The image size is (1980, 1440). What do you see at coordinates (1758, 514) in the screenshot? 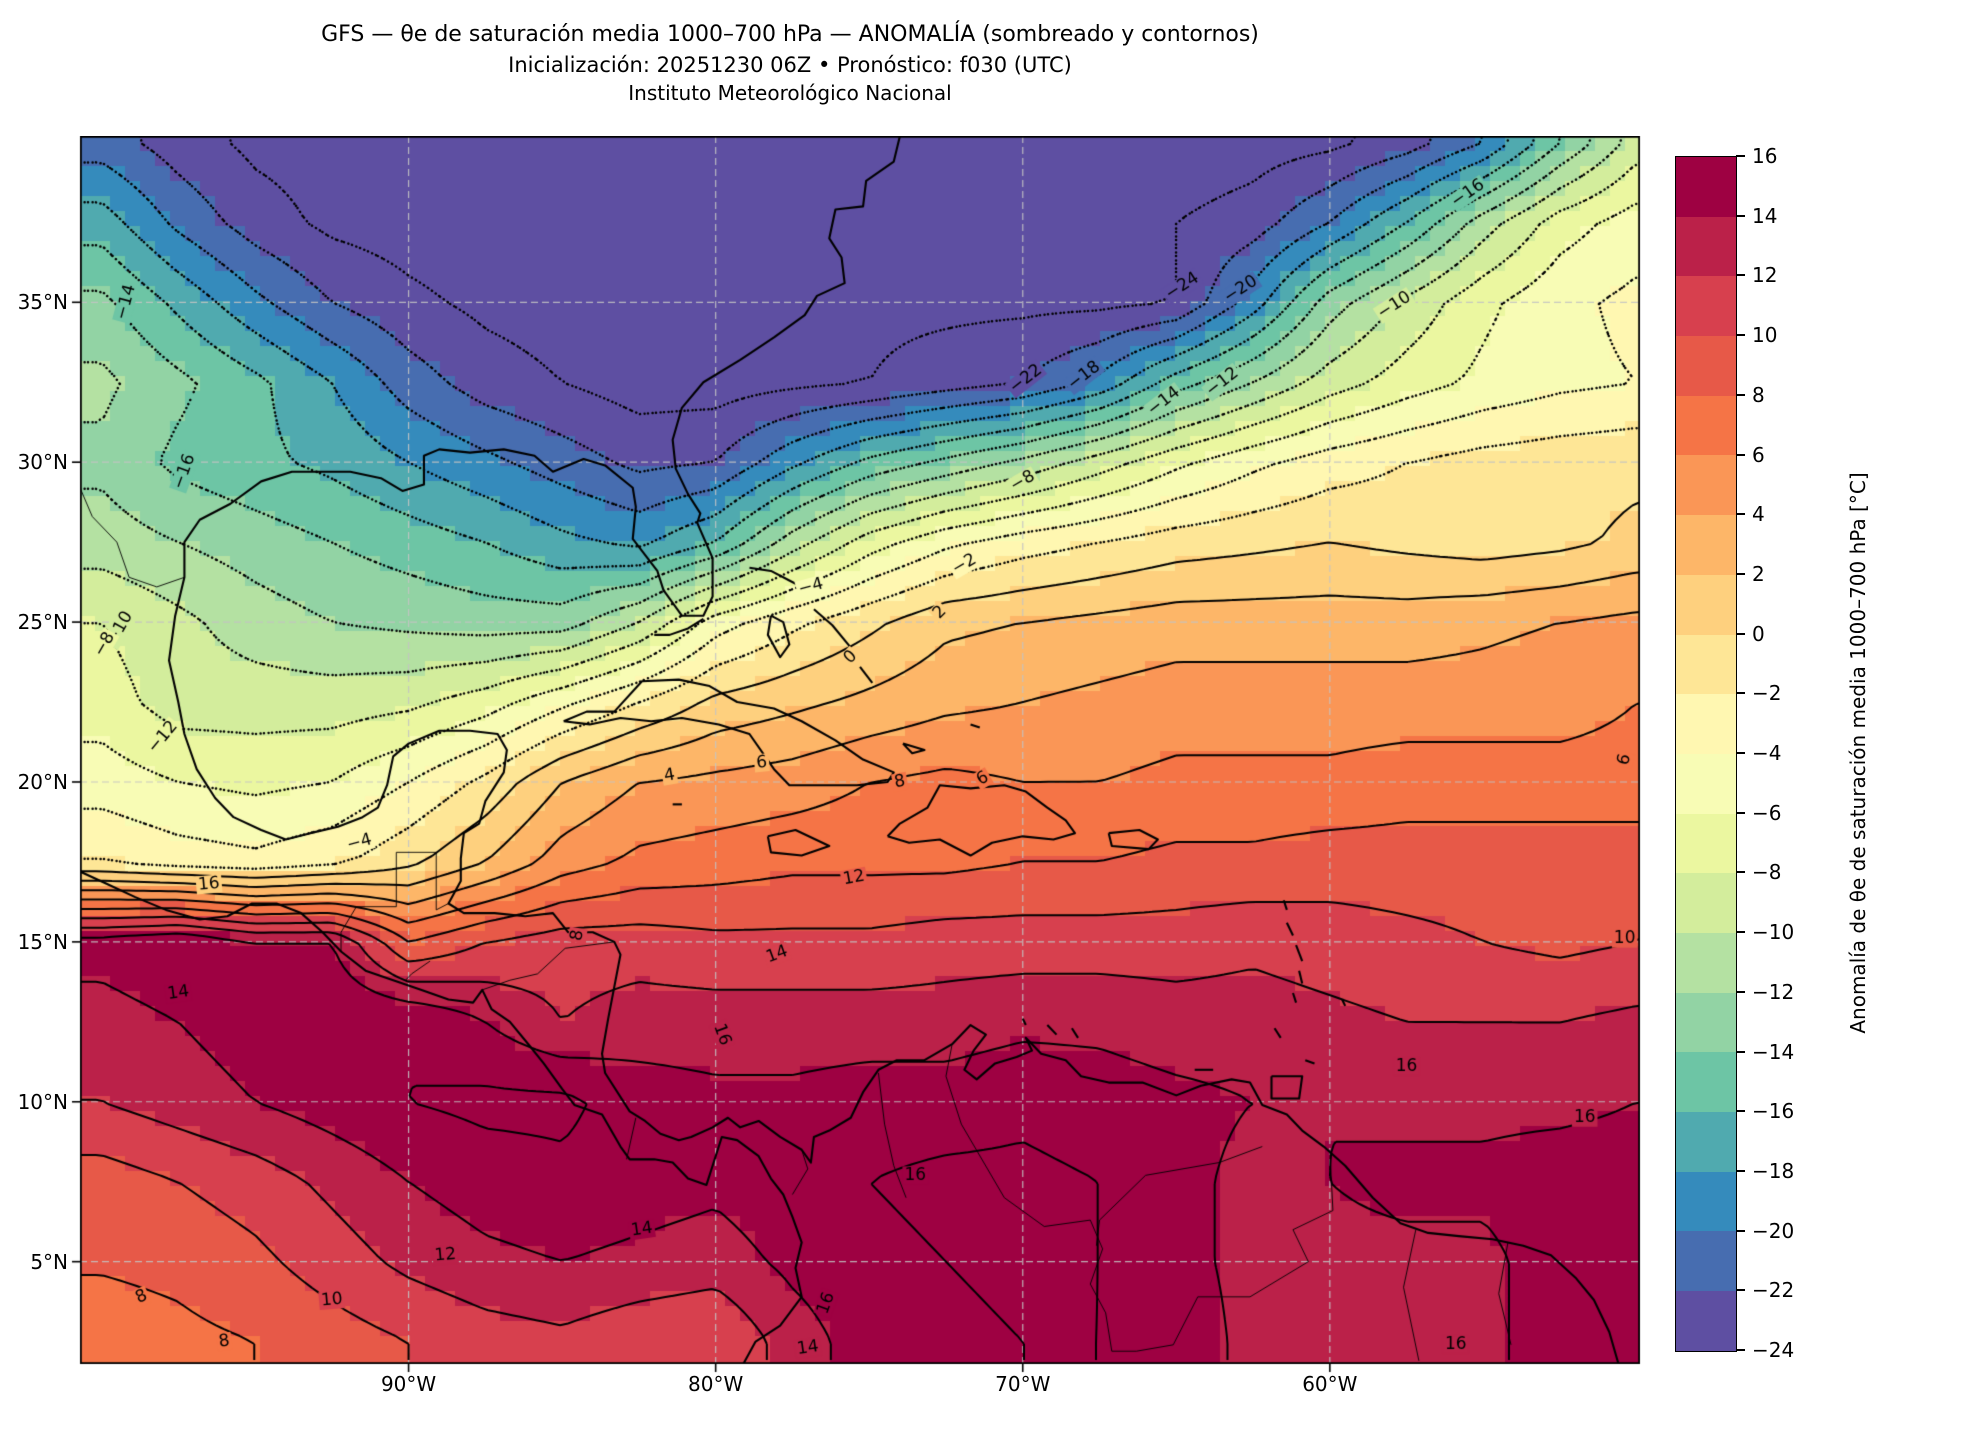
I see `colorbar-tick-label: 4` at bounding box center [1758, 514].